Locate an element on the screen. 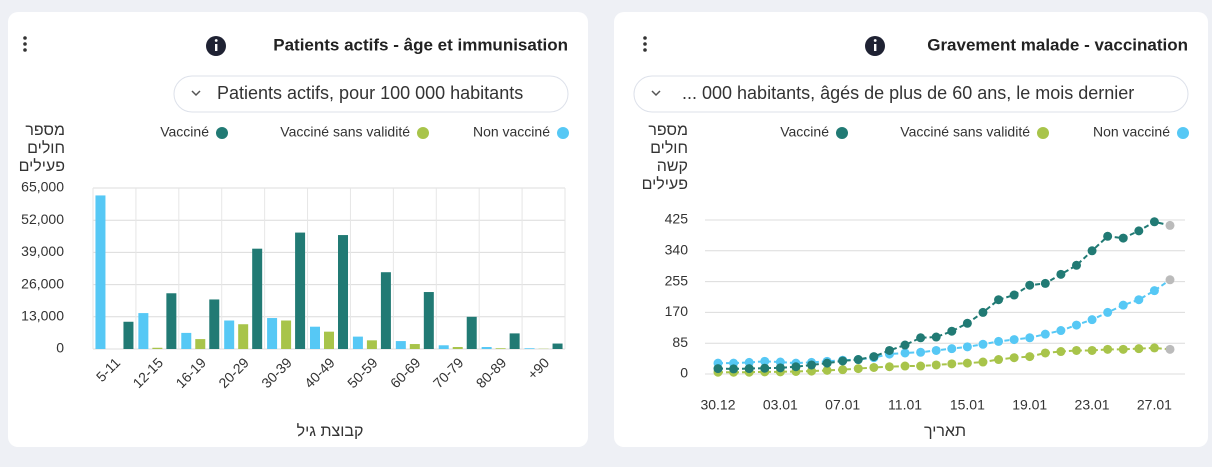  dropdown-label: Patients actifs, pour 100 000 habitants is located at coordinates (370, 93).